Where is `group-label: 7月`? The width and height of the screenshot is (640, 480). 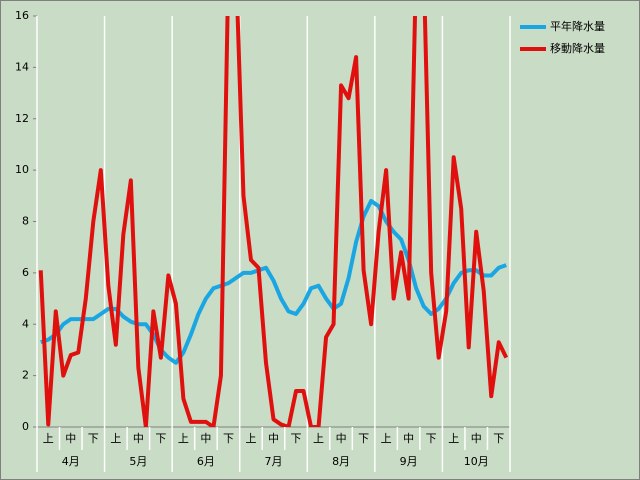 group-label: 7月 is located at coordinates (274, 461).